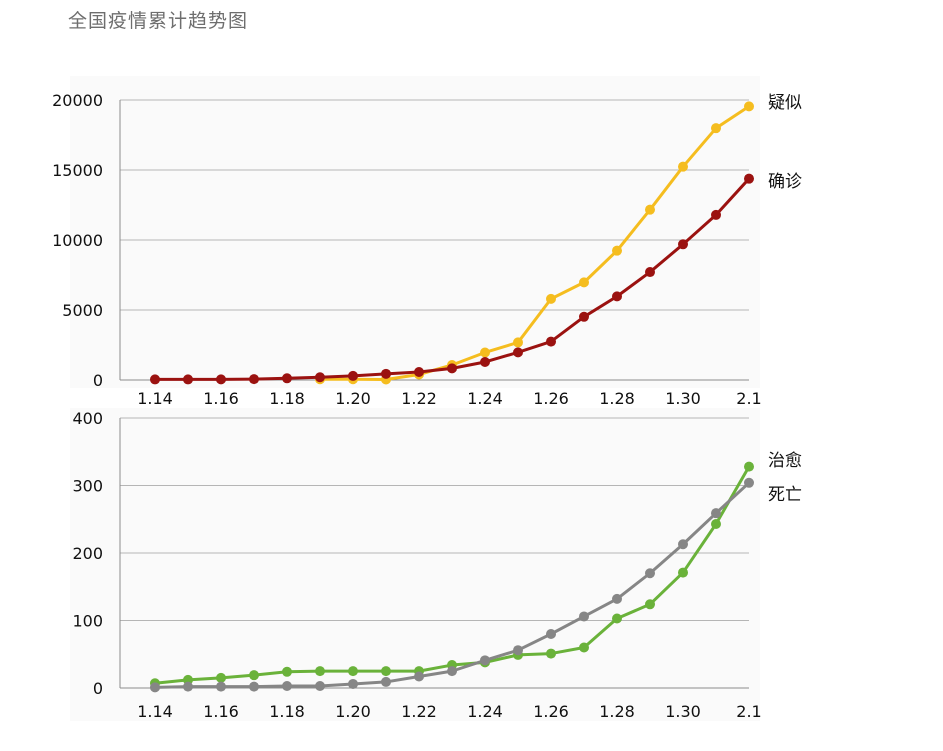  I want to click on legend-label: 确诊, so click(785, 182).